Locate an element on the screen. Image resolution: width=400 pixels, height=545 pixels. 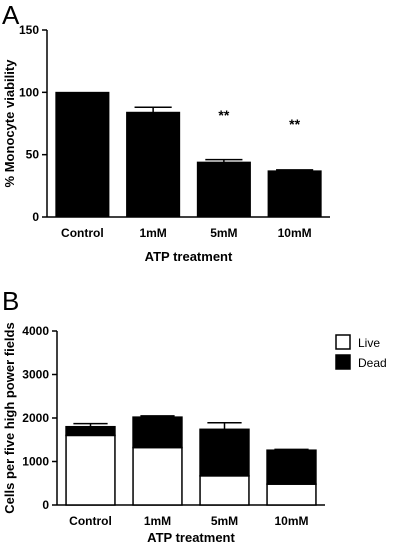
legend-swatch-live is located at coordinates (343, 342).